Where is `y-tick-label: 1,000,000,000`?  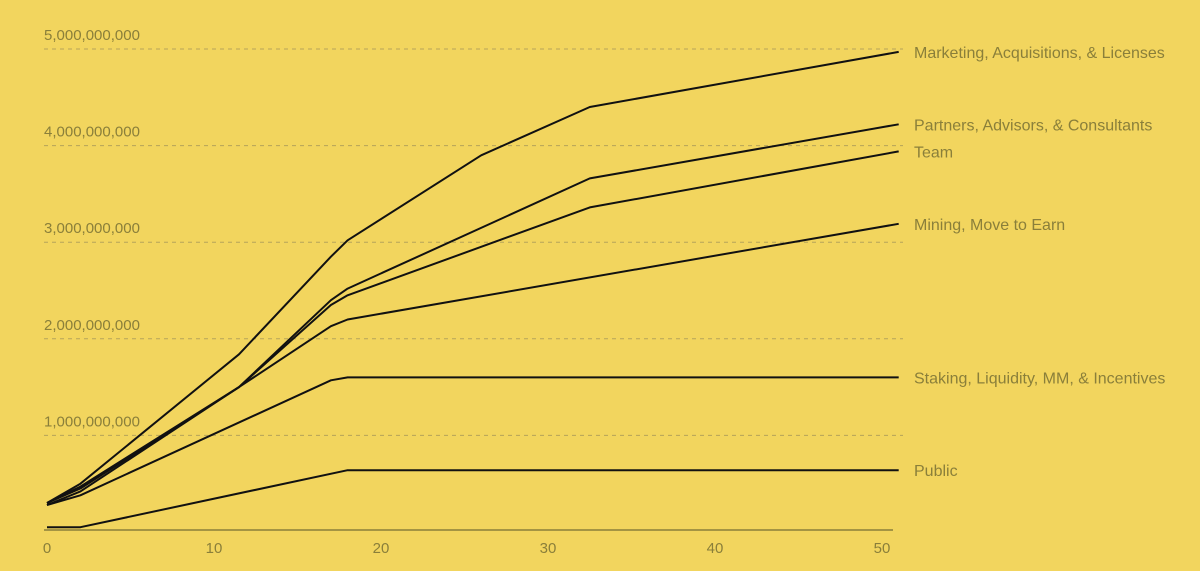 y-tick-label: 1,000,000,000 is located at coordinates (92, 421).